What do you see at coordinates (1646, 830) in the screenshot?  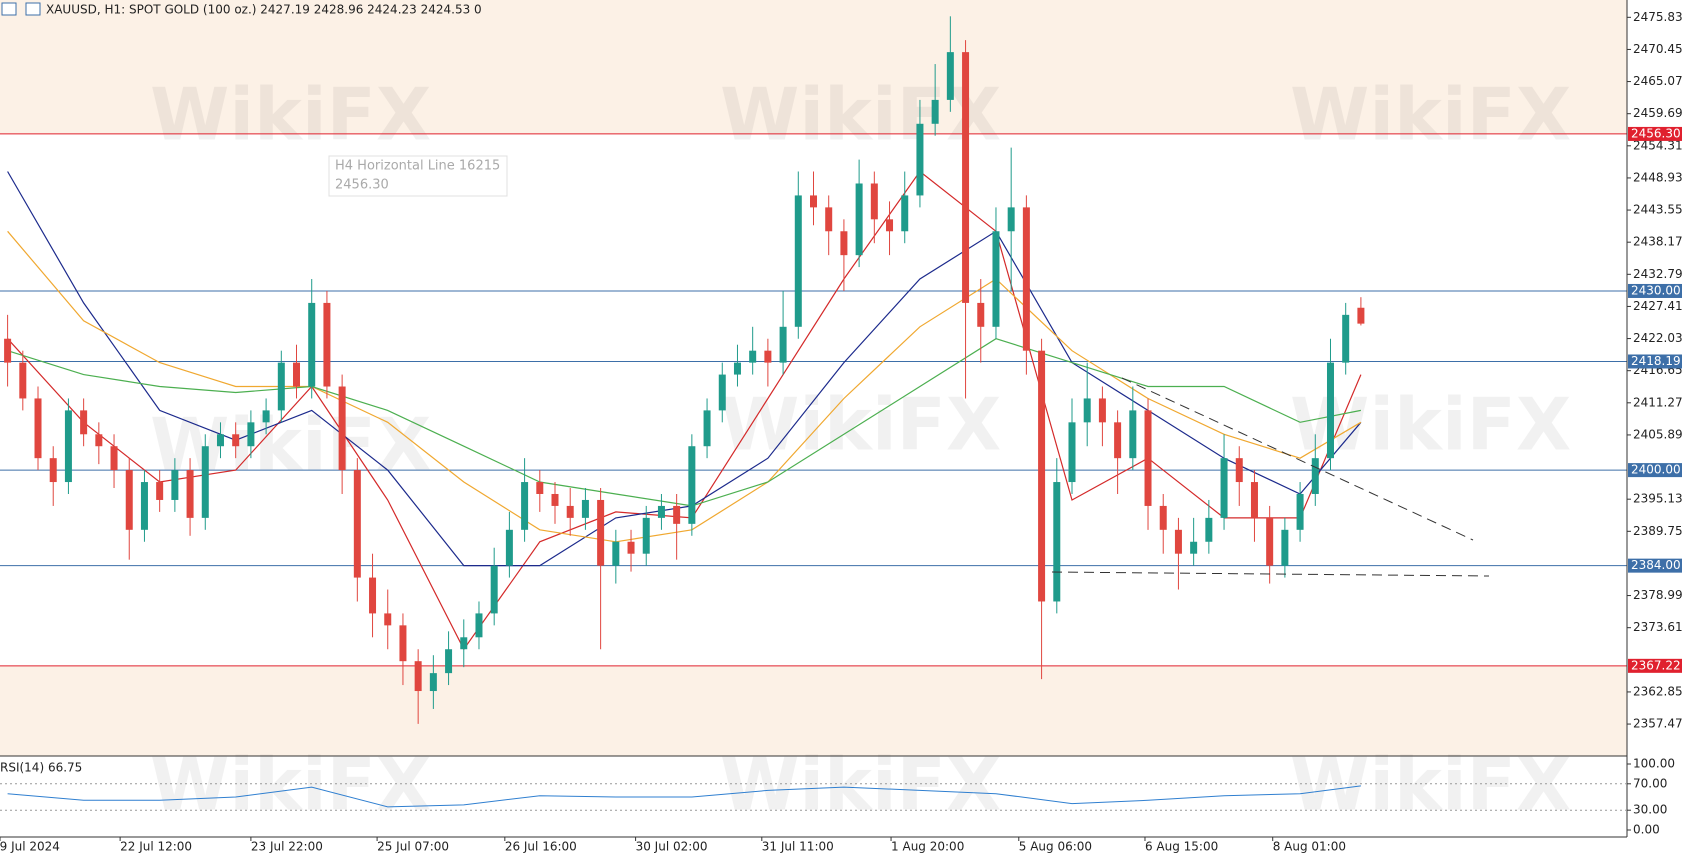 I see `rsi-tick-label: 0.00` at bounding box center [1646, 830].